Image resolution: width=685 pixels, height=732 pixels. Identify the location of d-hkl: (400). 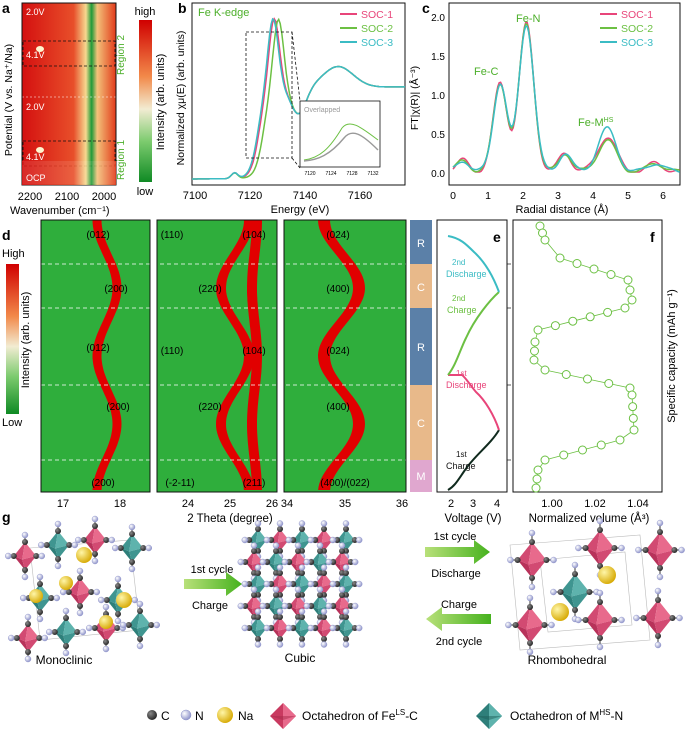
(337, 407).